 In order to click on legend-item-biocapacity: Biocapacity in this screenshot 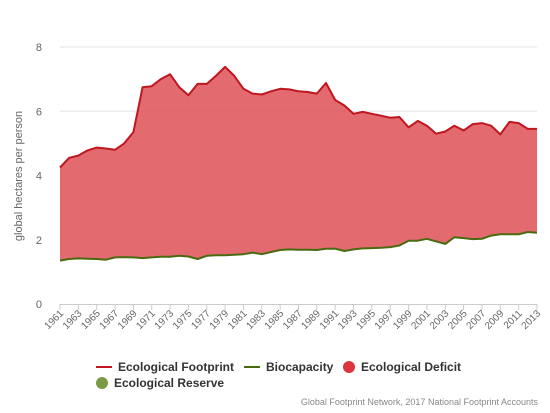, I will do `click(288, 367)`.